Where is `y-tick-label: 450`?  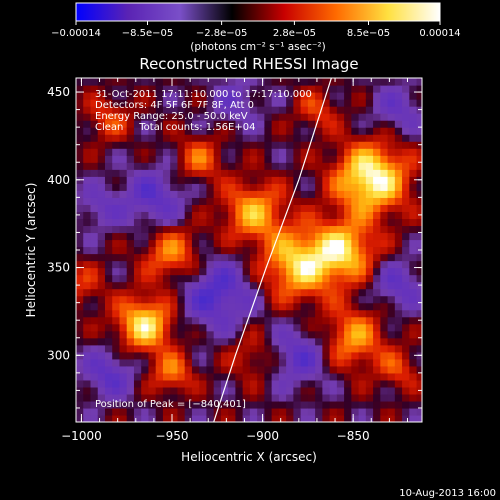 y-tick-label: 450 is located at coordinates (58, 92).